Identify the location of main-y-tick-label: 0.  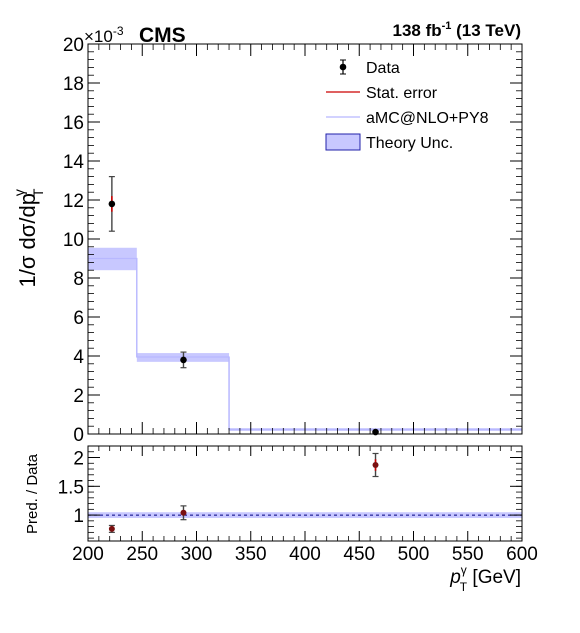
(78, 435).